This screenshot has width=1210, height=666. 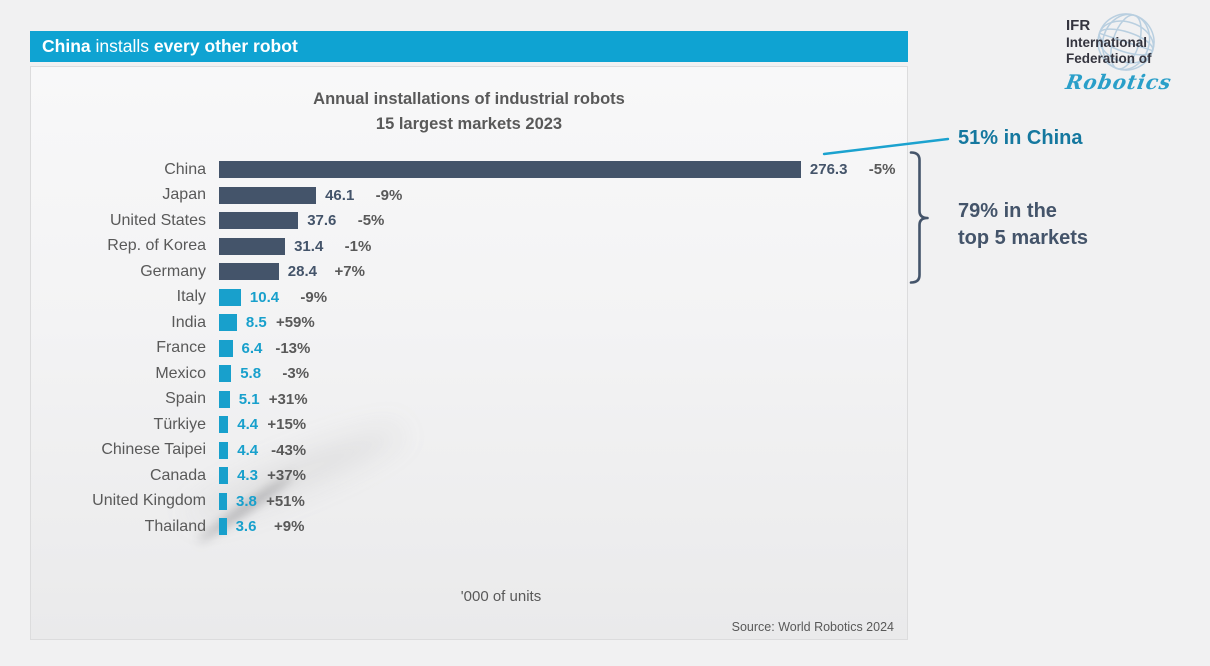 What do you see at coordinates (469, 451) in the screenshot?
I see `bar-row-chinese-taipei: Chinese Taipei 4.4 -43%` at bounding box center [469, 451].